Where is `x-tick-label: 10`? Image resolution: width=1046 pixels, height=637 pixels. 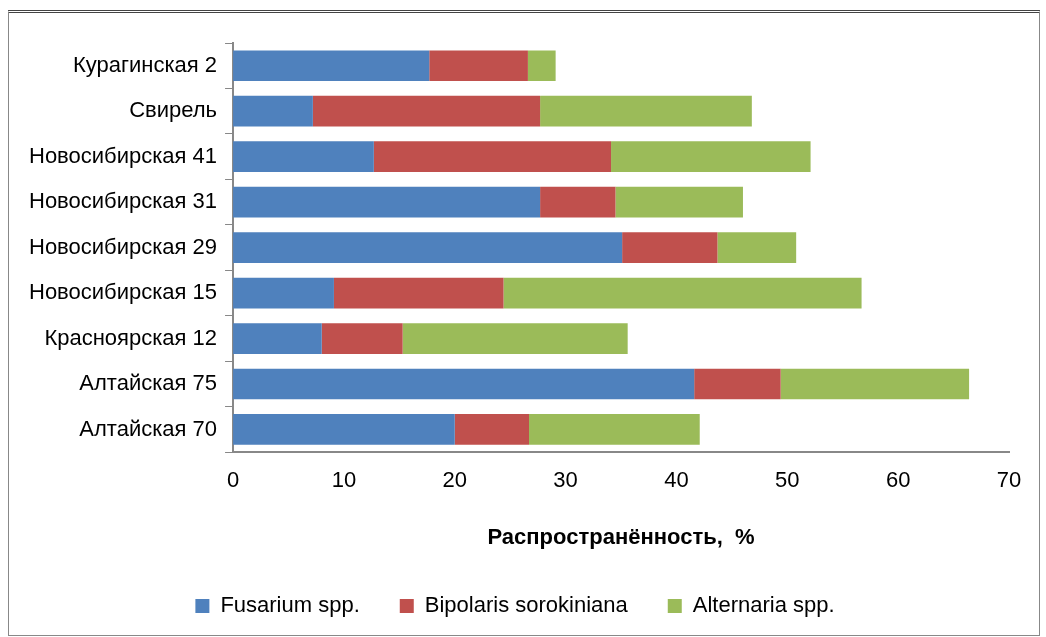
x-tick-label: 10 is located at coordinates (344, 480).